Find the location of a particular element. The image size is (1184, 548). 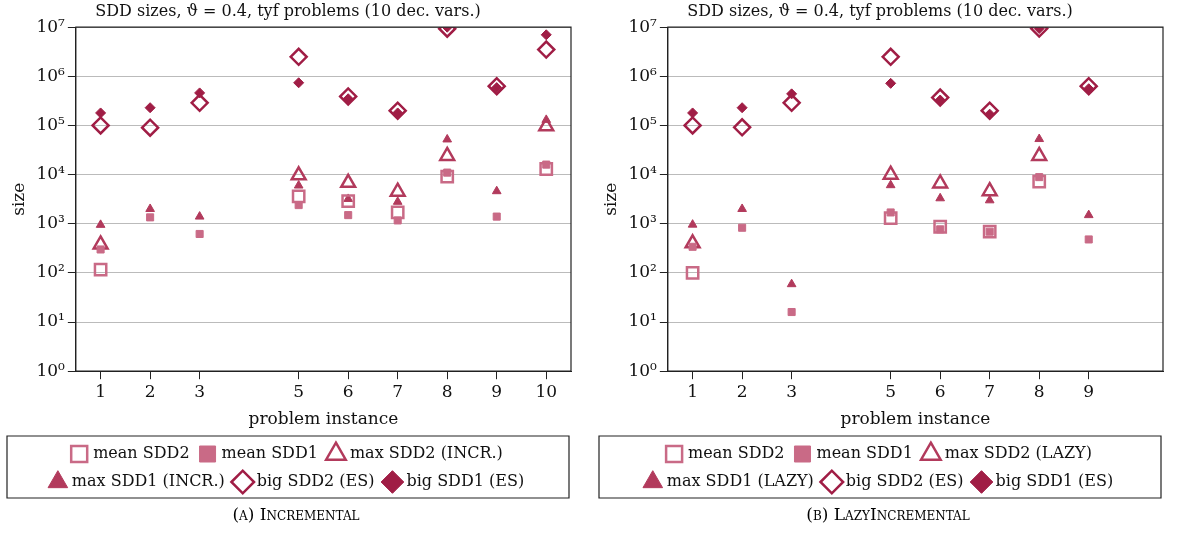

x-tick-label: 10 is located at coordinates (546, 390).